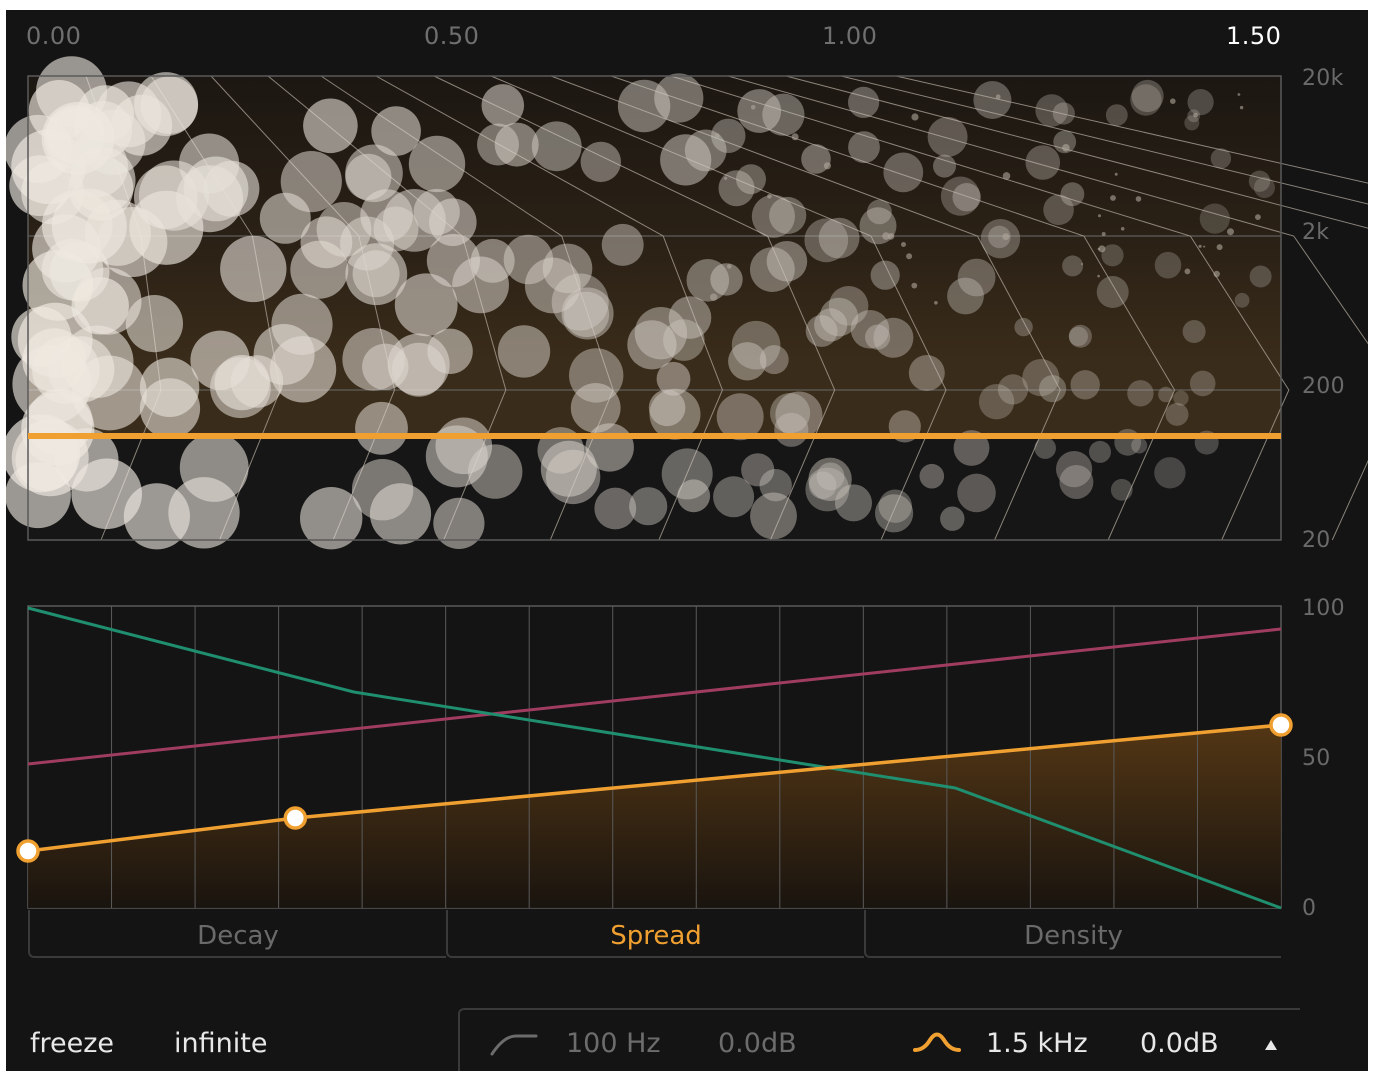  Describe the element at coordinates (1309, 908) in the screenshot. I see `level-label-0: 0` at that location.